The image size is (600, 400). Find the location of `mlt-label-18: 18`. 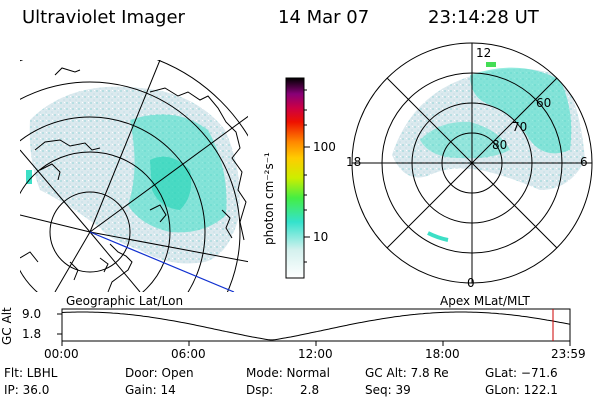

mlt-label-18: 18 is located at coordinates (354, 162).